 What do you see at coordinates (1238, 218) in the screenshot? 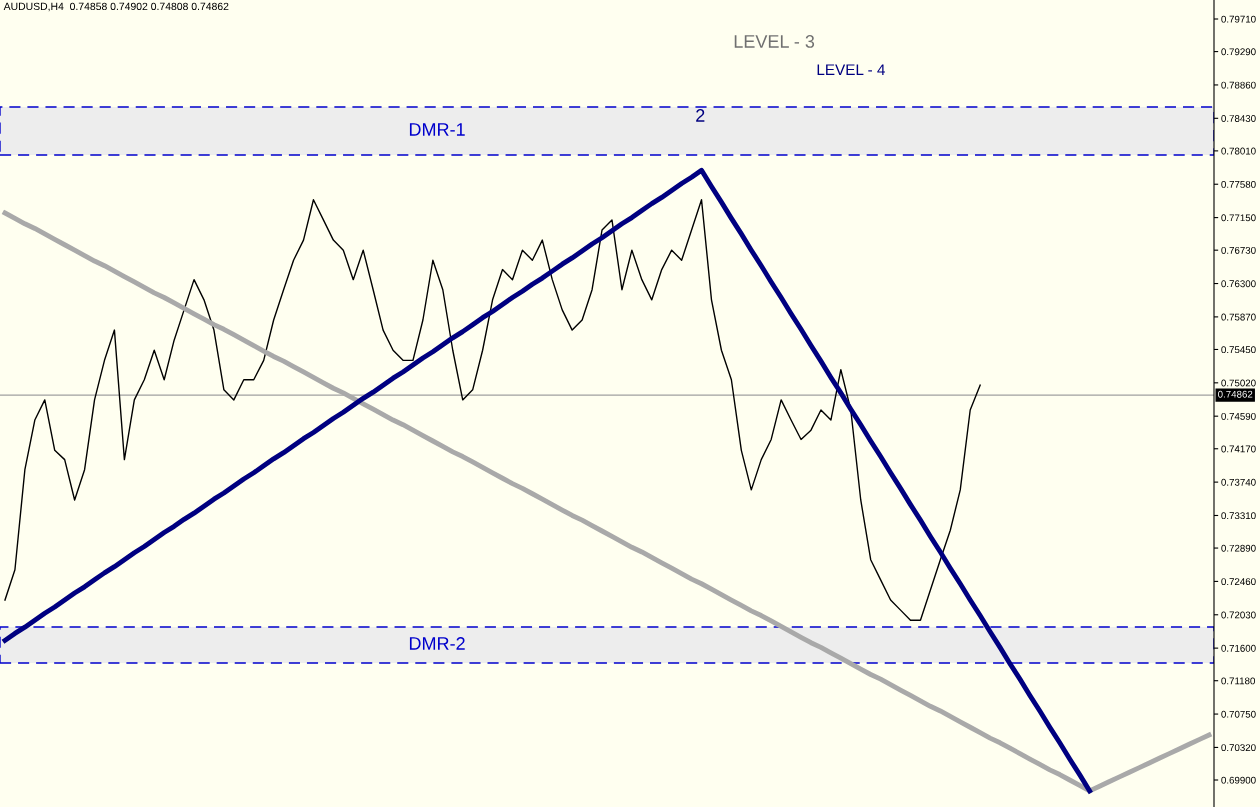
I see `y-tick-label: 0.77150` at bounding box center [1238, 218].